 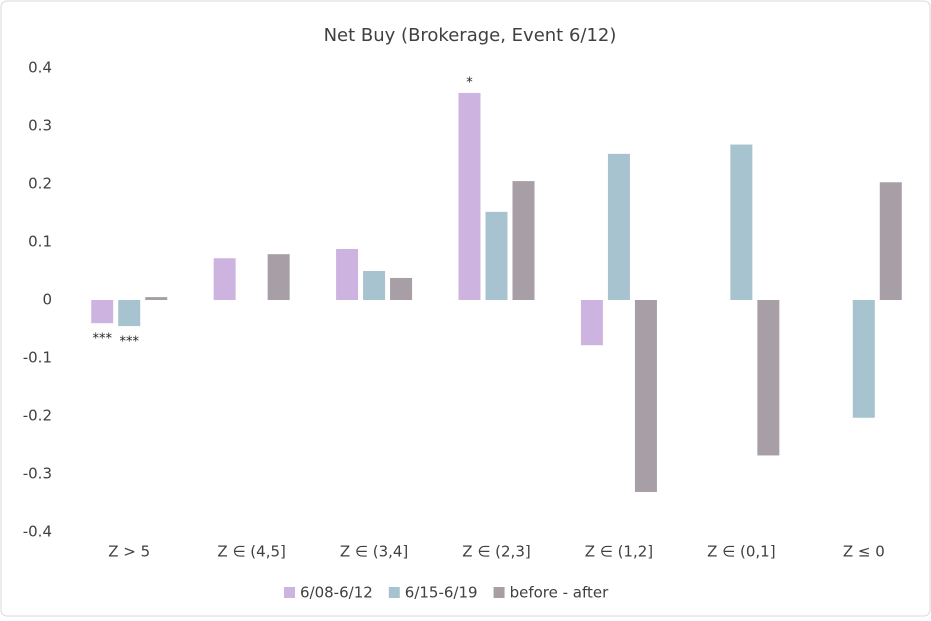 What do you see at coordinates (469, 82) in the screenshot?
I see `annotation: *` at bounding box center [469, 82].